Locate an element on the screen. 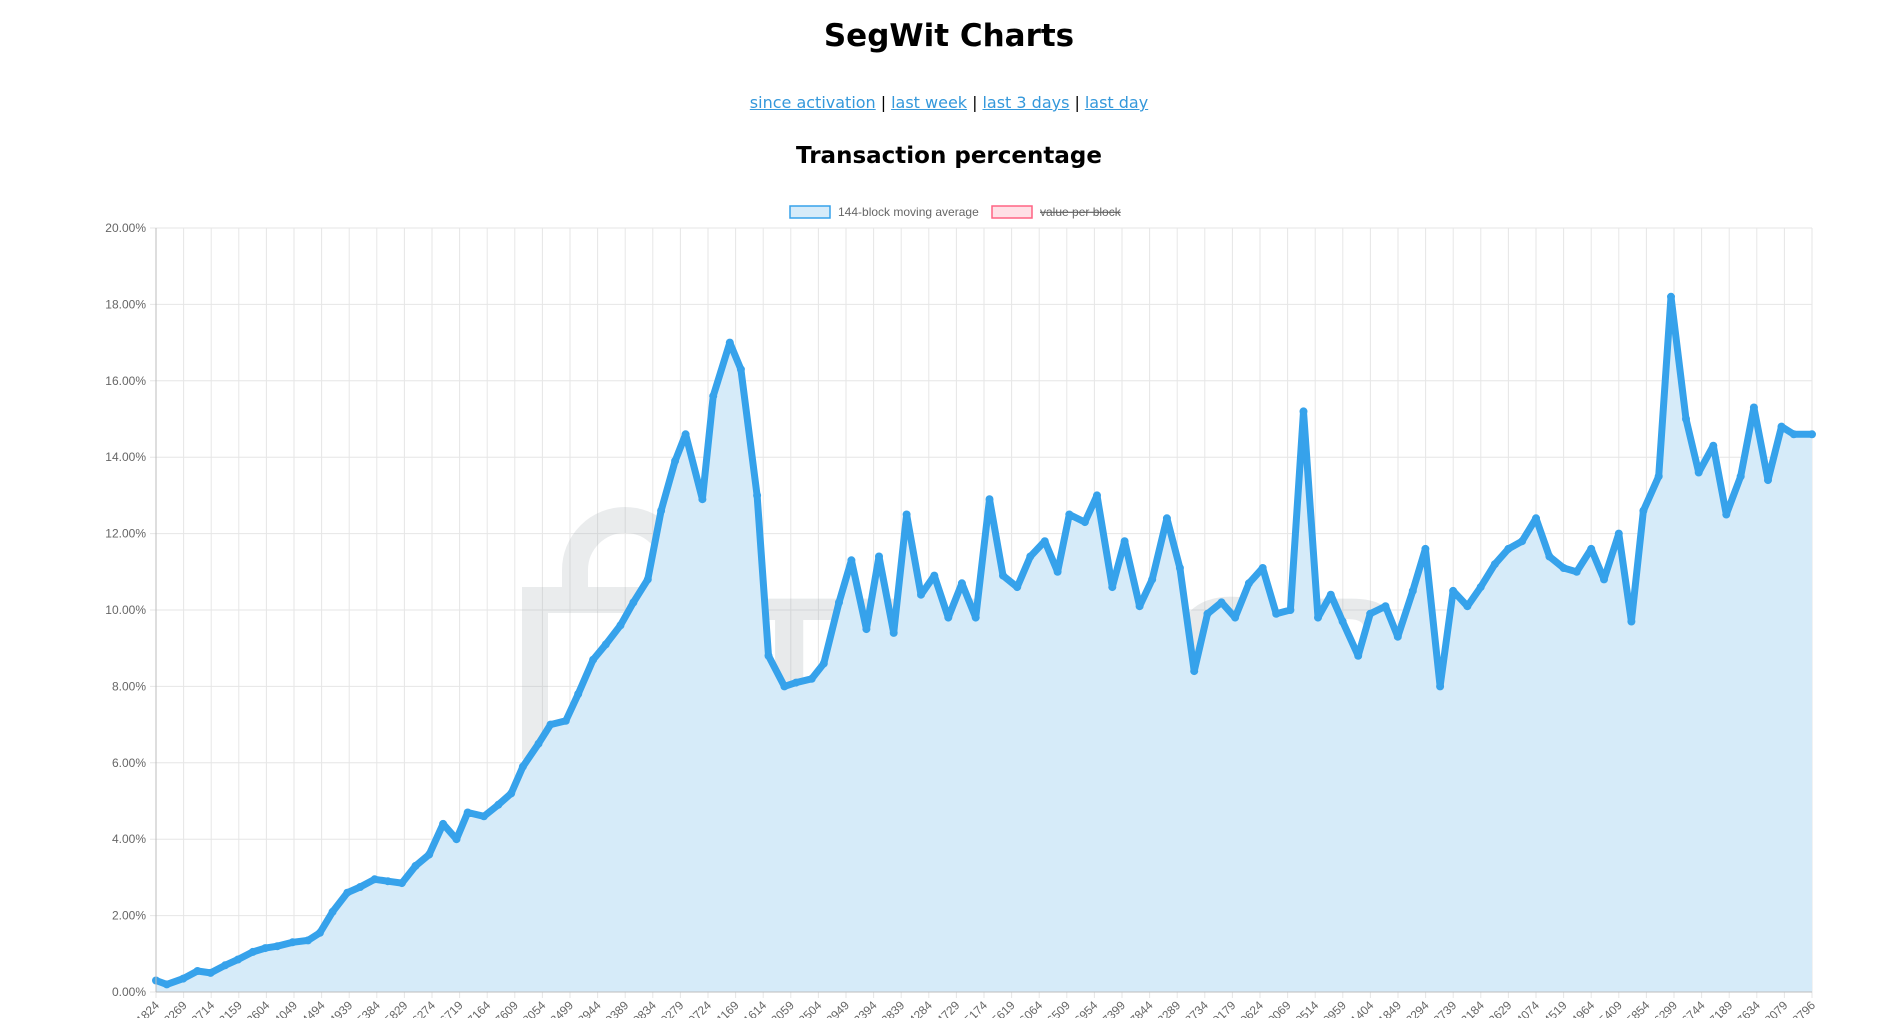 The width and height of the screenshot is (1898, 1018). legend: 144-block moving average value per block is located at coordinates (955, 212).